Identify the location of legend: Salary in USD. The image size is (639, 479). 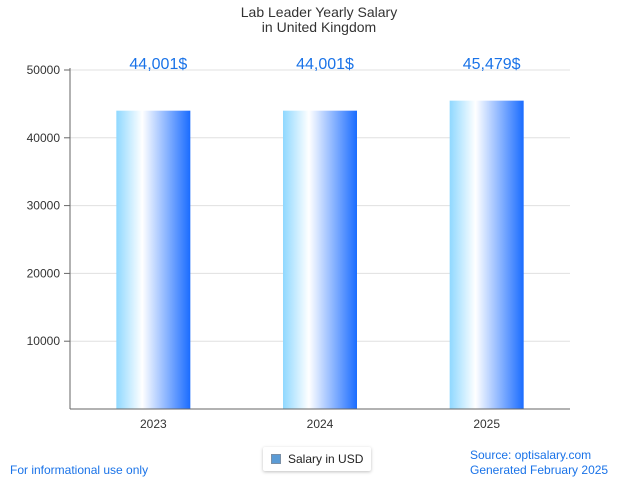
(317, 459).